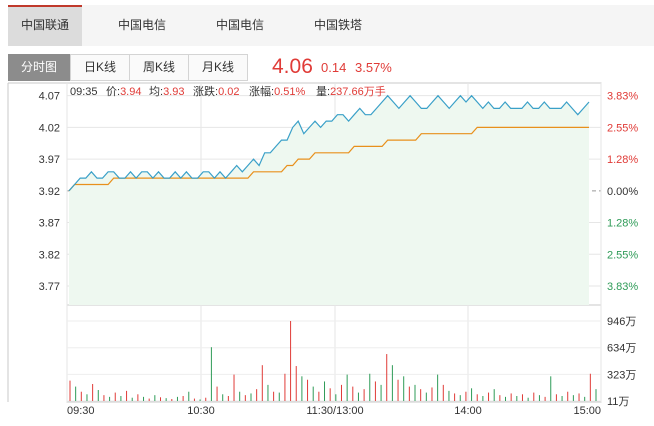 This screenshot has height=426, width=654. What do you see at coordinates (323, 91) in the screenshot?
I see `info-vol-label: 量:` at bounding box center [323, 91].